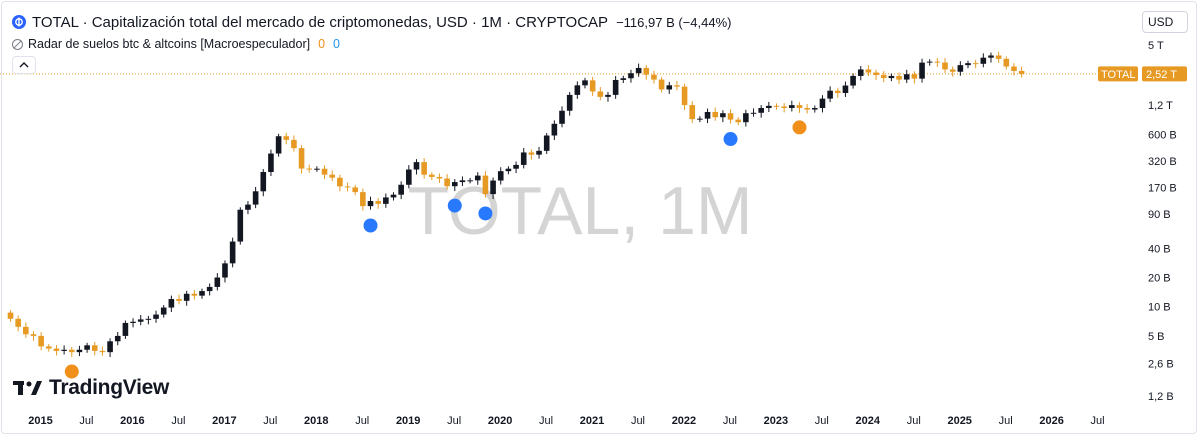  What do you see at coordinates (1142, 74) in the screenshot?
I see `last-price-tag: TOTAL 2,52 T` at bounding box center [1142, 74].